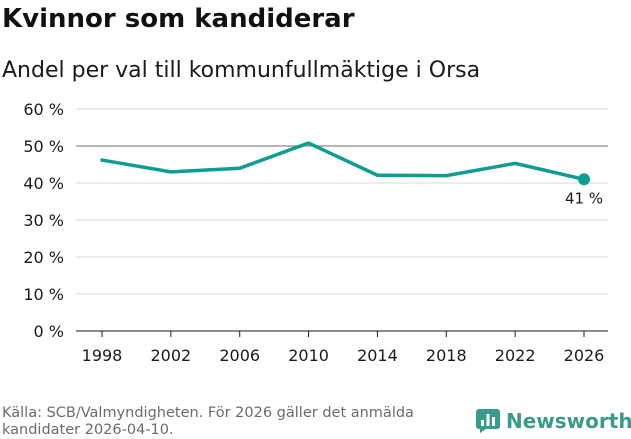  I want to click on chart-title: Kvinnor som kandiderar, so click(178, 19).